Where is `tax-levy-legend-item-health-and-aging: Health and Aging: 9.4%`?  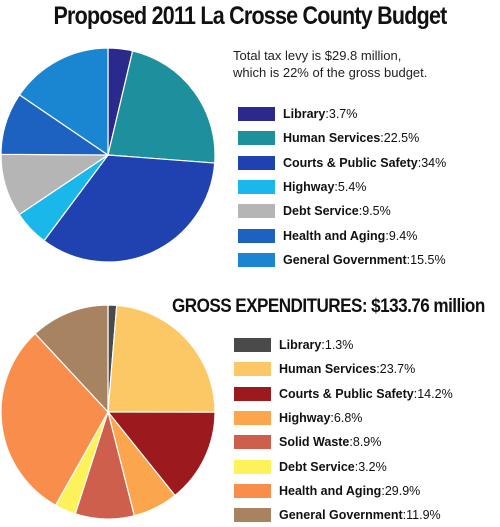 tax-levy-legend-item-health-and-aging: Health and Aging: 9.4% is located at coordinates (342, 235).